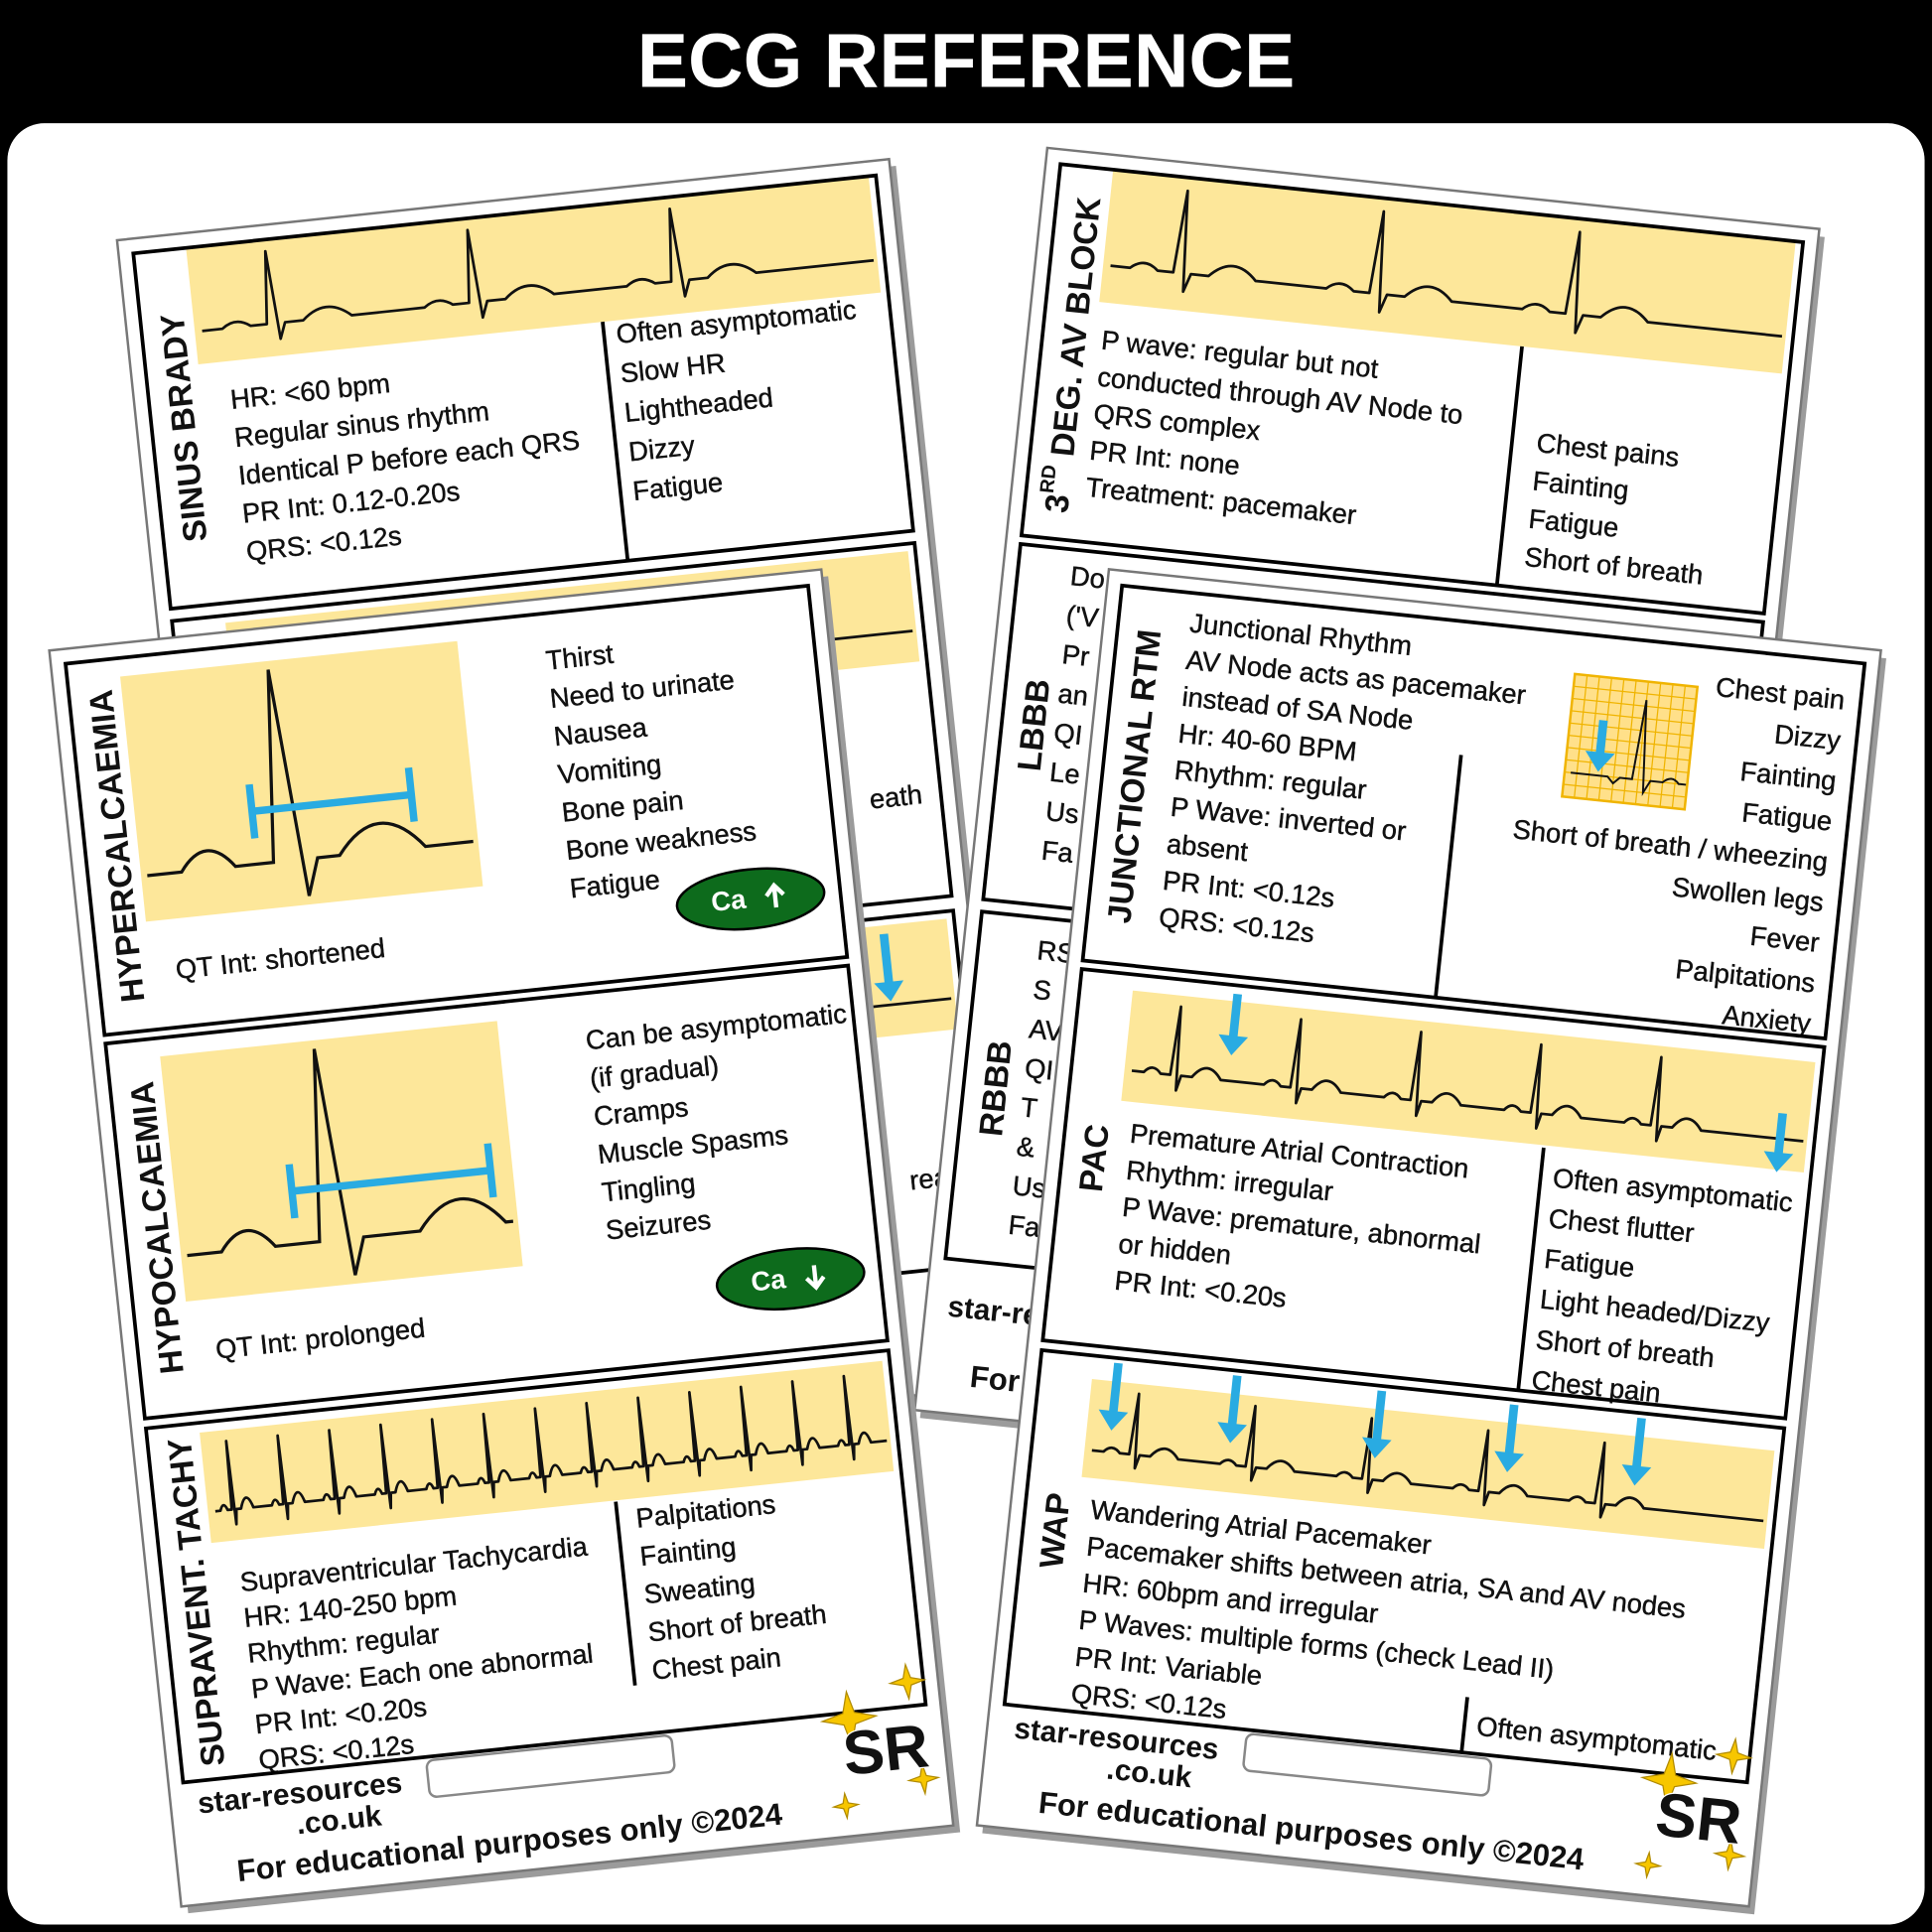 The height and width of the screenshot is (1932, 1932). Describe the element at coordinates (1064, 773) in the screenshot. I see `text-fragment: Le` at that location.